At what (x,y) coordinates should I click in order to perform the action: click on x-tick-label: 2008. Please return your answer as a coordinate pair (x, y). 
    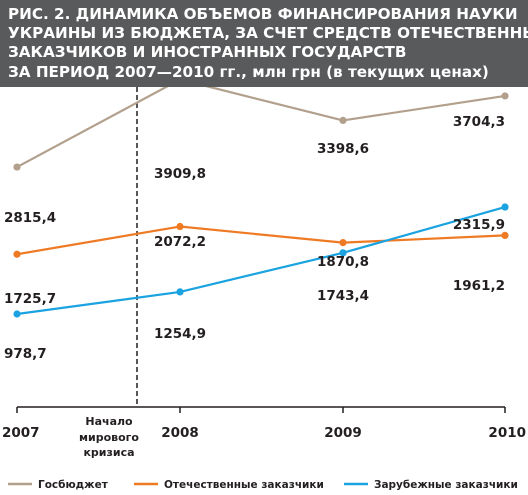
    Looking at the image, I should click on (180, 433).